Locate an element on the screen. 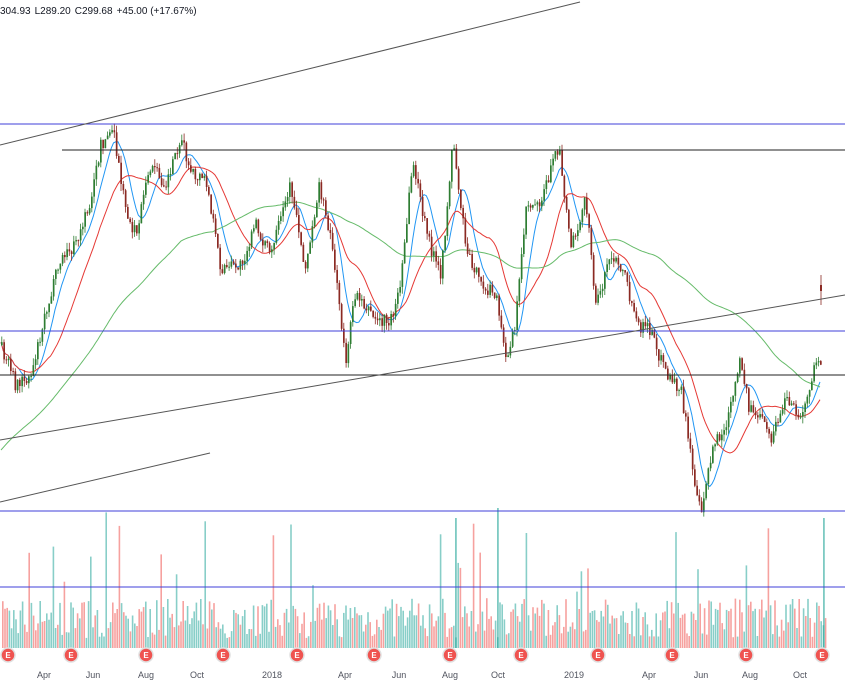 The height and width of the screenshot is (684, 845). upper-trendline is located at coordinates (290, 73).